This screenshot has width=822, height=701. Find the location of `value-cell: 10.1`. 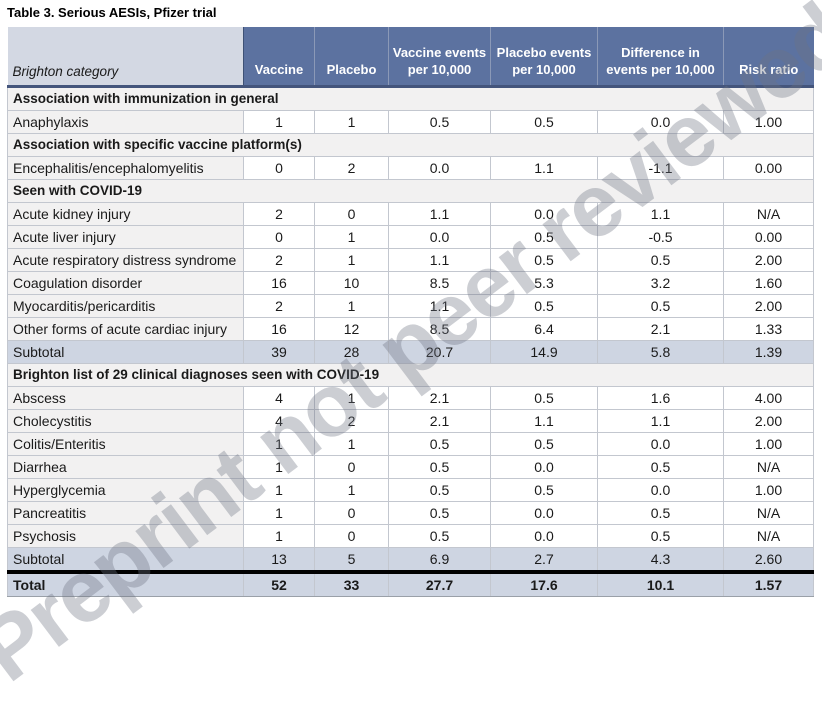

value-cell: 10.1 is located at coordinates (660, 583).